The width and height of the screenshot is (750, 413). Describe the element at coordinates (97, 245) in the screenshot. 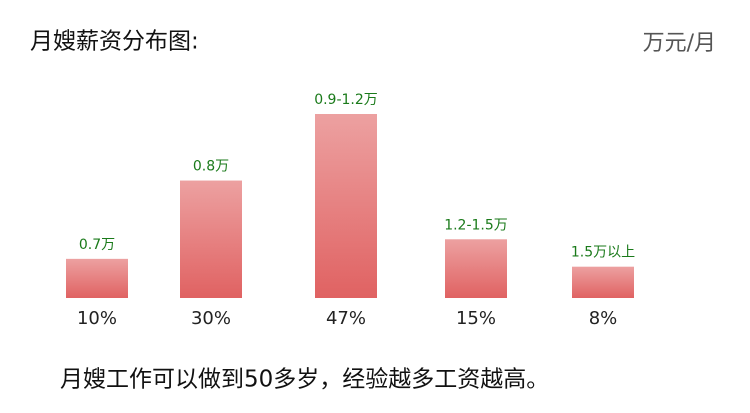

I see `category-label: 0.7万` at that location.